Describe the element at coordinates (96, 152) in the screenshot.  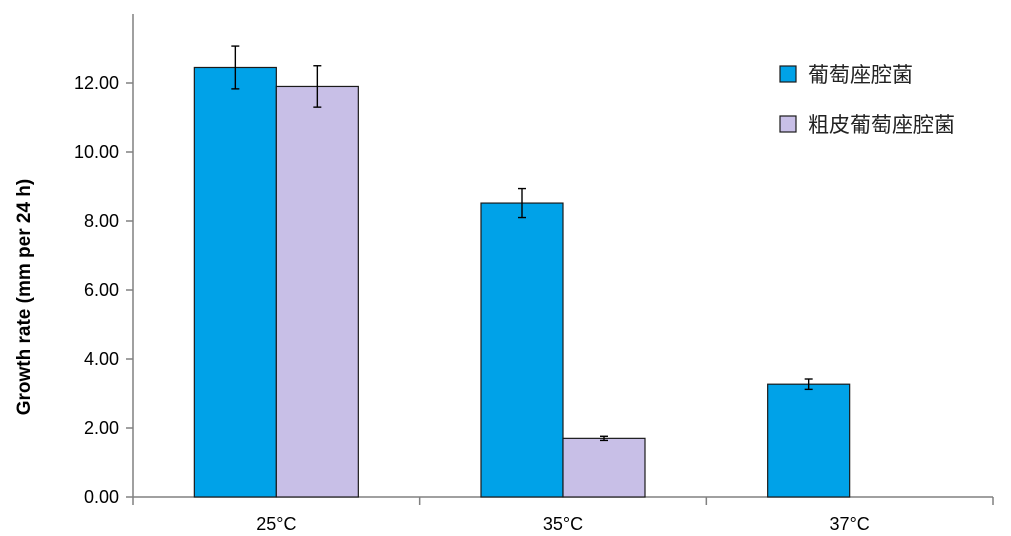
I see `y-tick-label: 10.00` at that location.